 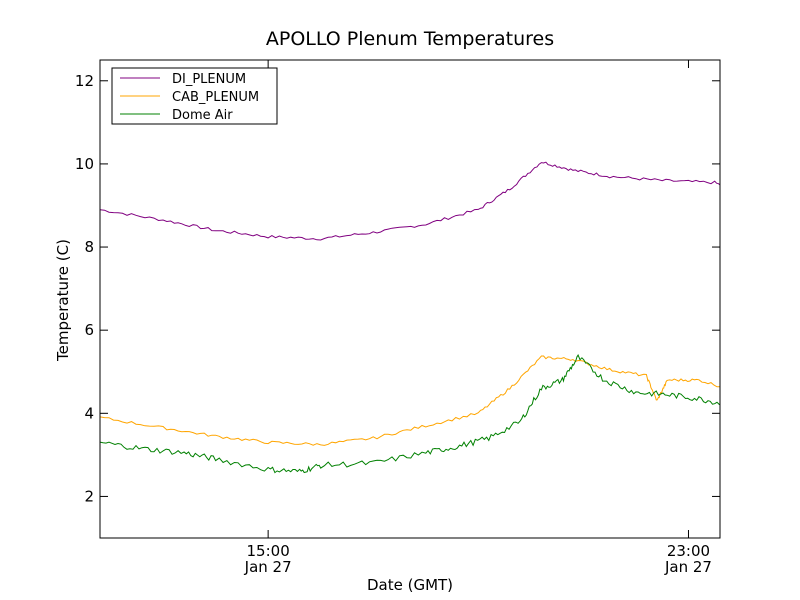 What do you see at coordinates (410, 201) in the screenshot?
I see `series-line-di-plenum` at bounding box center [410, 201].